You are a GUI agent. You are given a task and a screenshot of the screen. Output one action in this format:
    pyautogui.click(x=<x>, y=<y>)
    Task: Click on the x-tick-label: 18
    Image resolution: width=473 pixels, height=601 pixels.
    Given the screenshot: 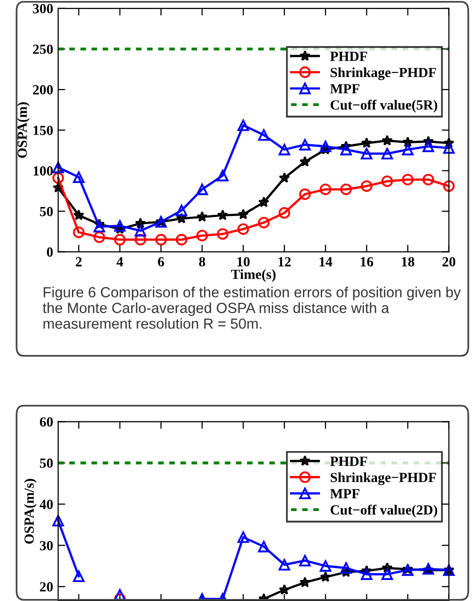 What is the action you would take?
    pyautogui.click(x=408, y=261)
    